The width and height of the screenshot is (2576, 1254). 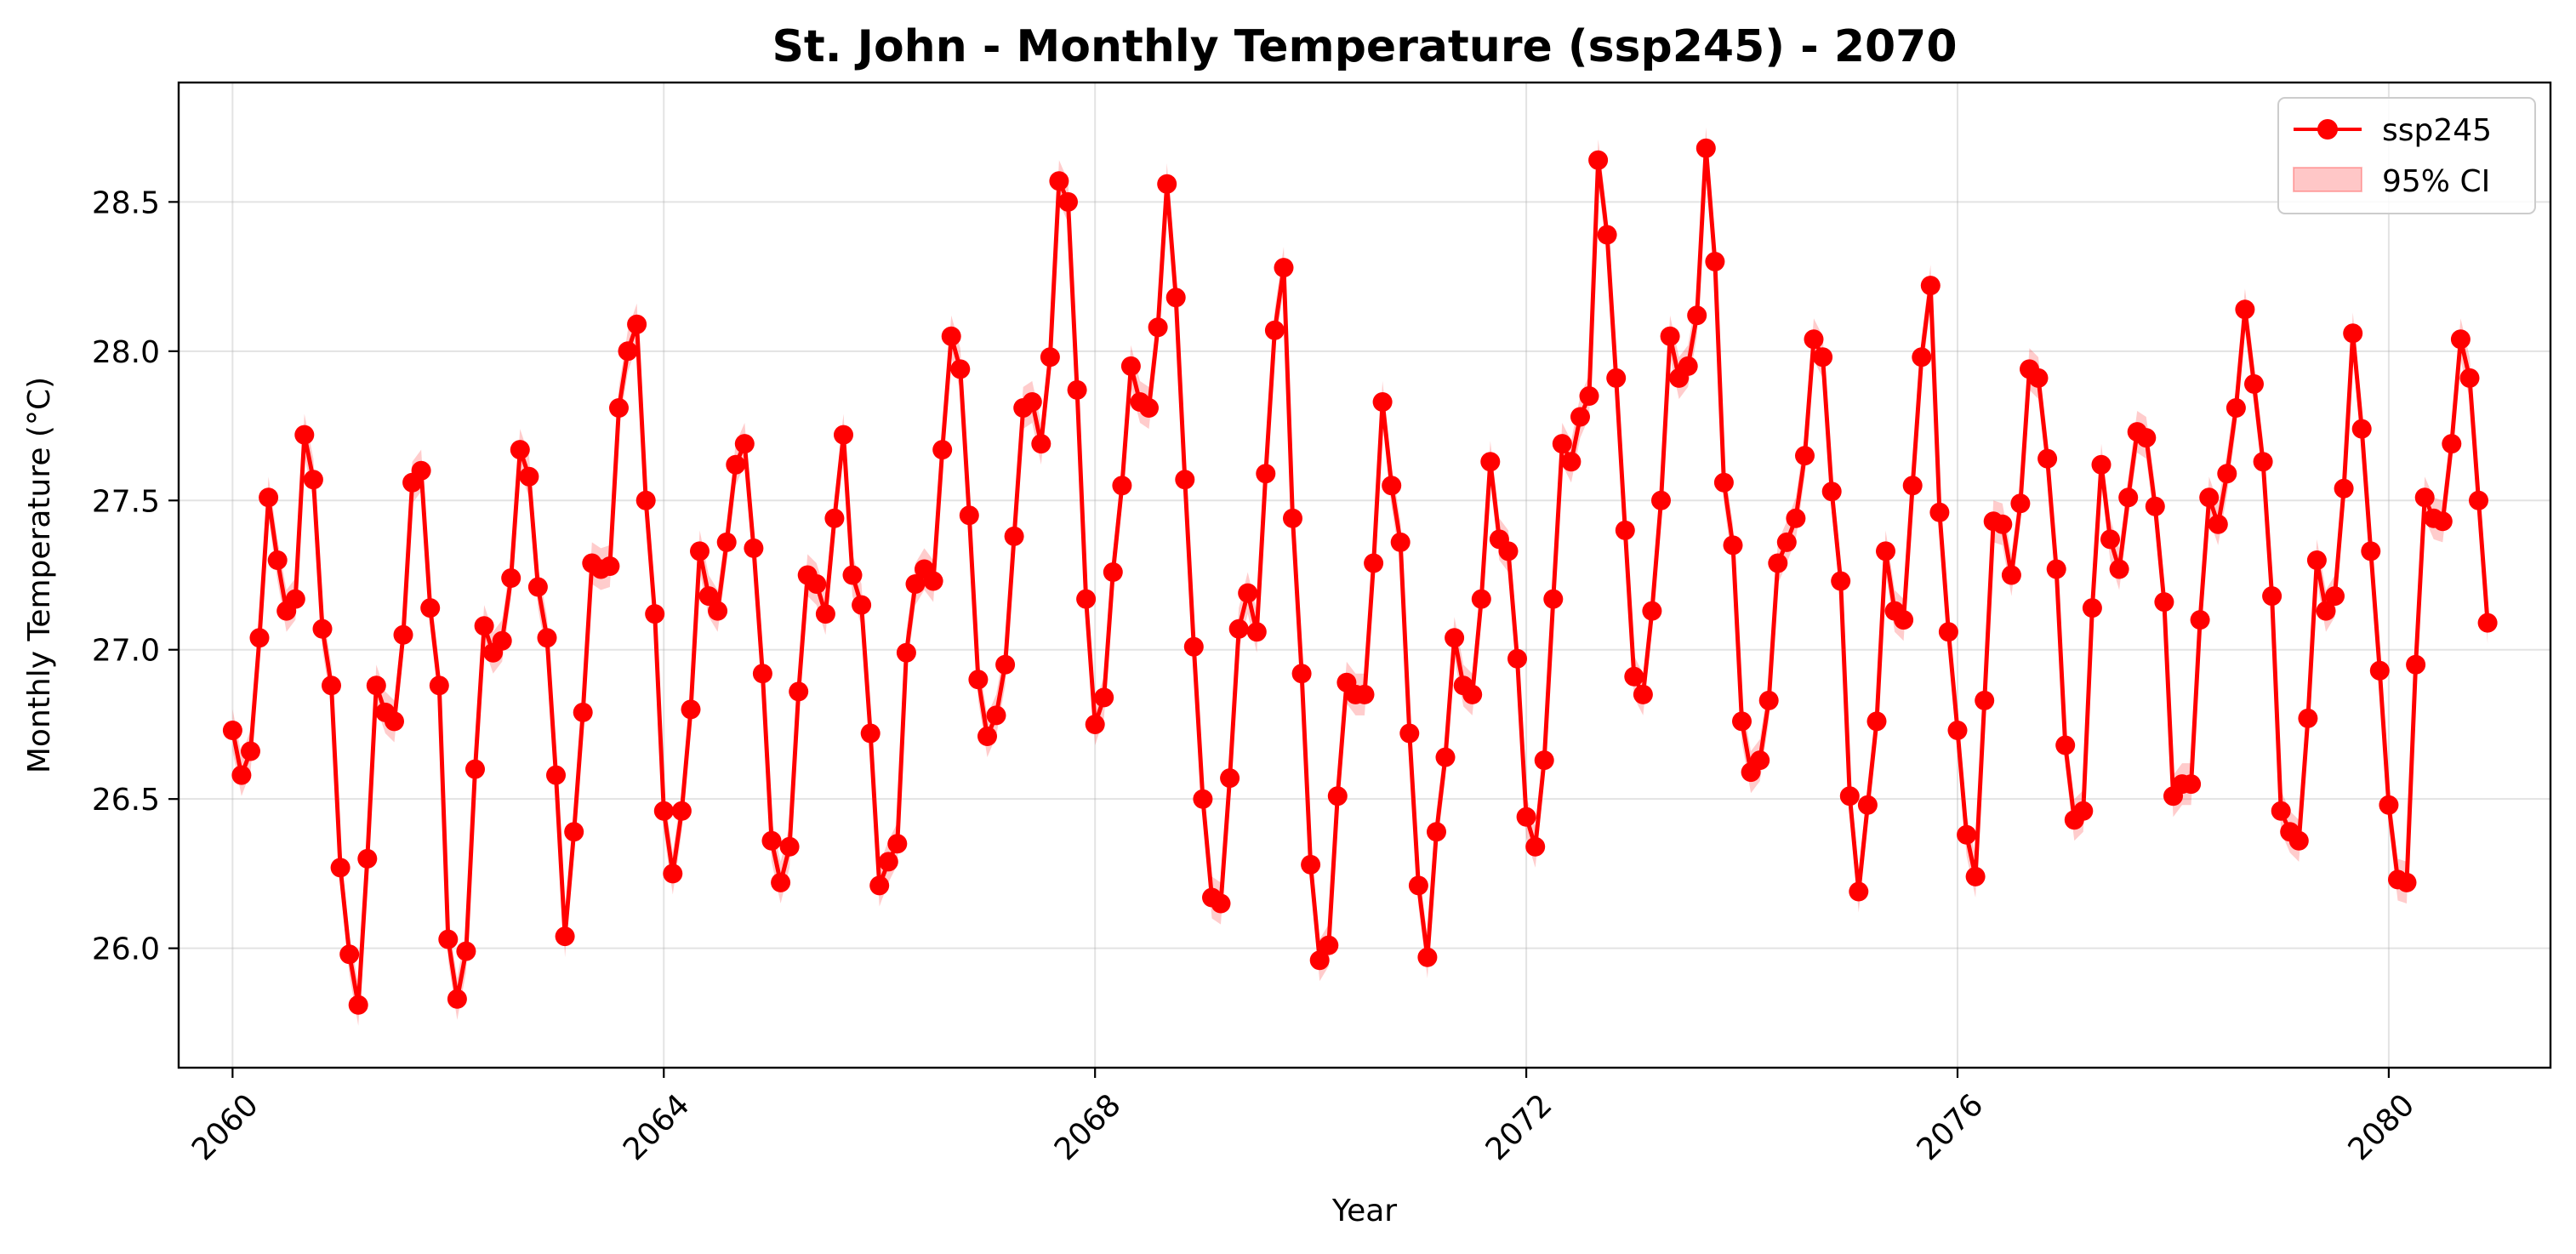 What do you see at coordinates (126, 203) in the screenshot?
I see `y-tick-label: 28.5` at bounding box center [126, 203].